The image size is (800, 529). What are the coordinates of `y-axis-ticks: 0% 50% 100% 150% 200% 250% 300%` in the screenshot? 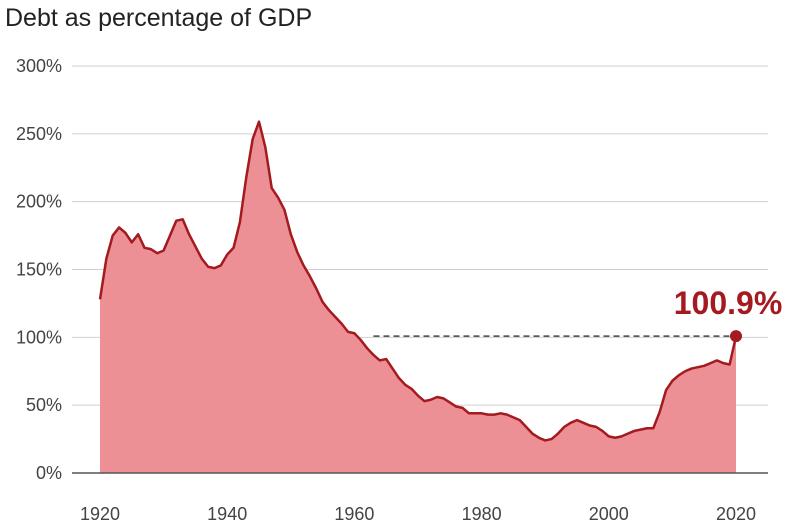 It's located at (39, 269).